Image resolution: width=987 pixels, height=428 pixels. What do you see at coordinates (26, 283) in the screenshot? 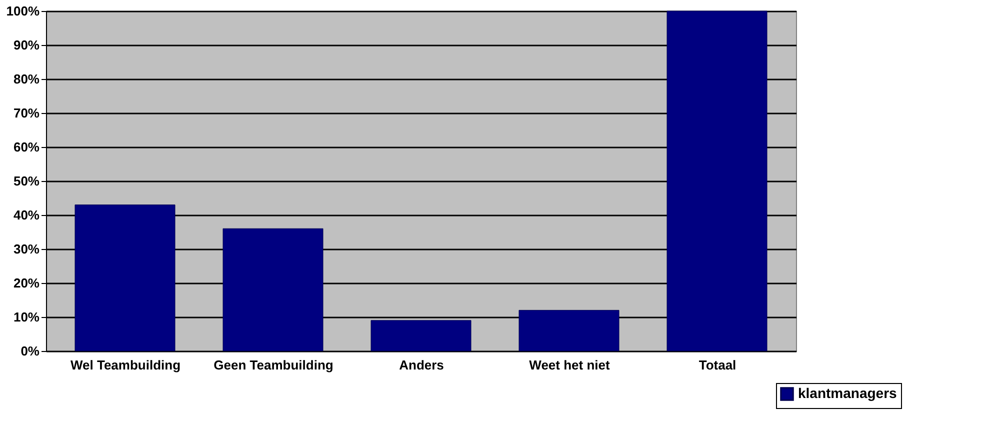
I see `y-tick-label: 20%` at bounding box center [26, 283].